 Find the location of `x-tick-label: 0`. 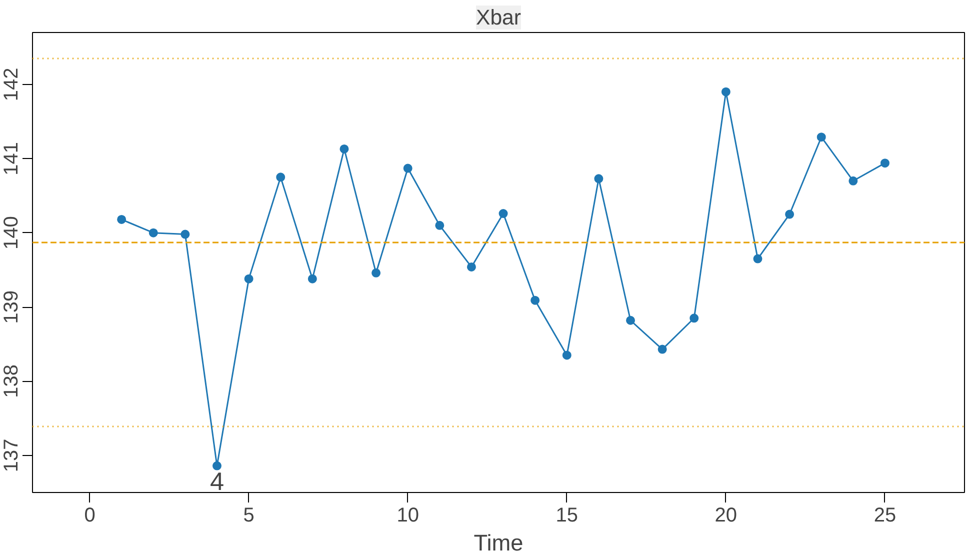

x-tick-label: 0 is located at coordinates (90, 515).